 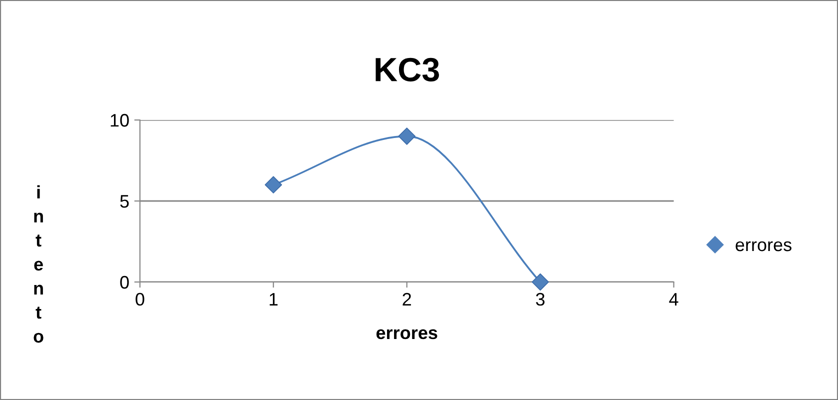 What do you see at coordinates (119, 120) in the screenshot?
I see `y-tick-label: 10` at bounding box center [119, 120].